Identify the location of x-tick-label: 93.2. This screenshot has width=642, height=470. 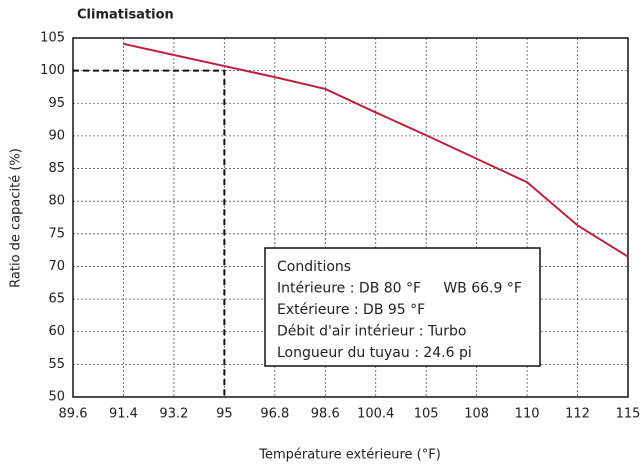
(173, 414).